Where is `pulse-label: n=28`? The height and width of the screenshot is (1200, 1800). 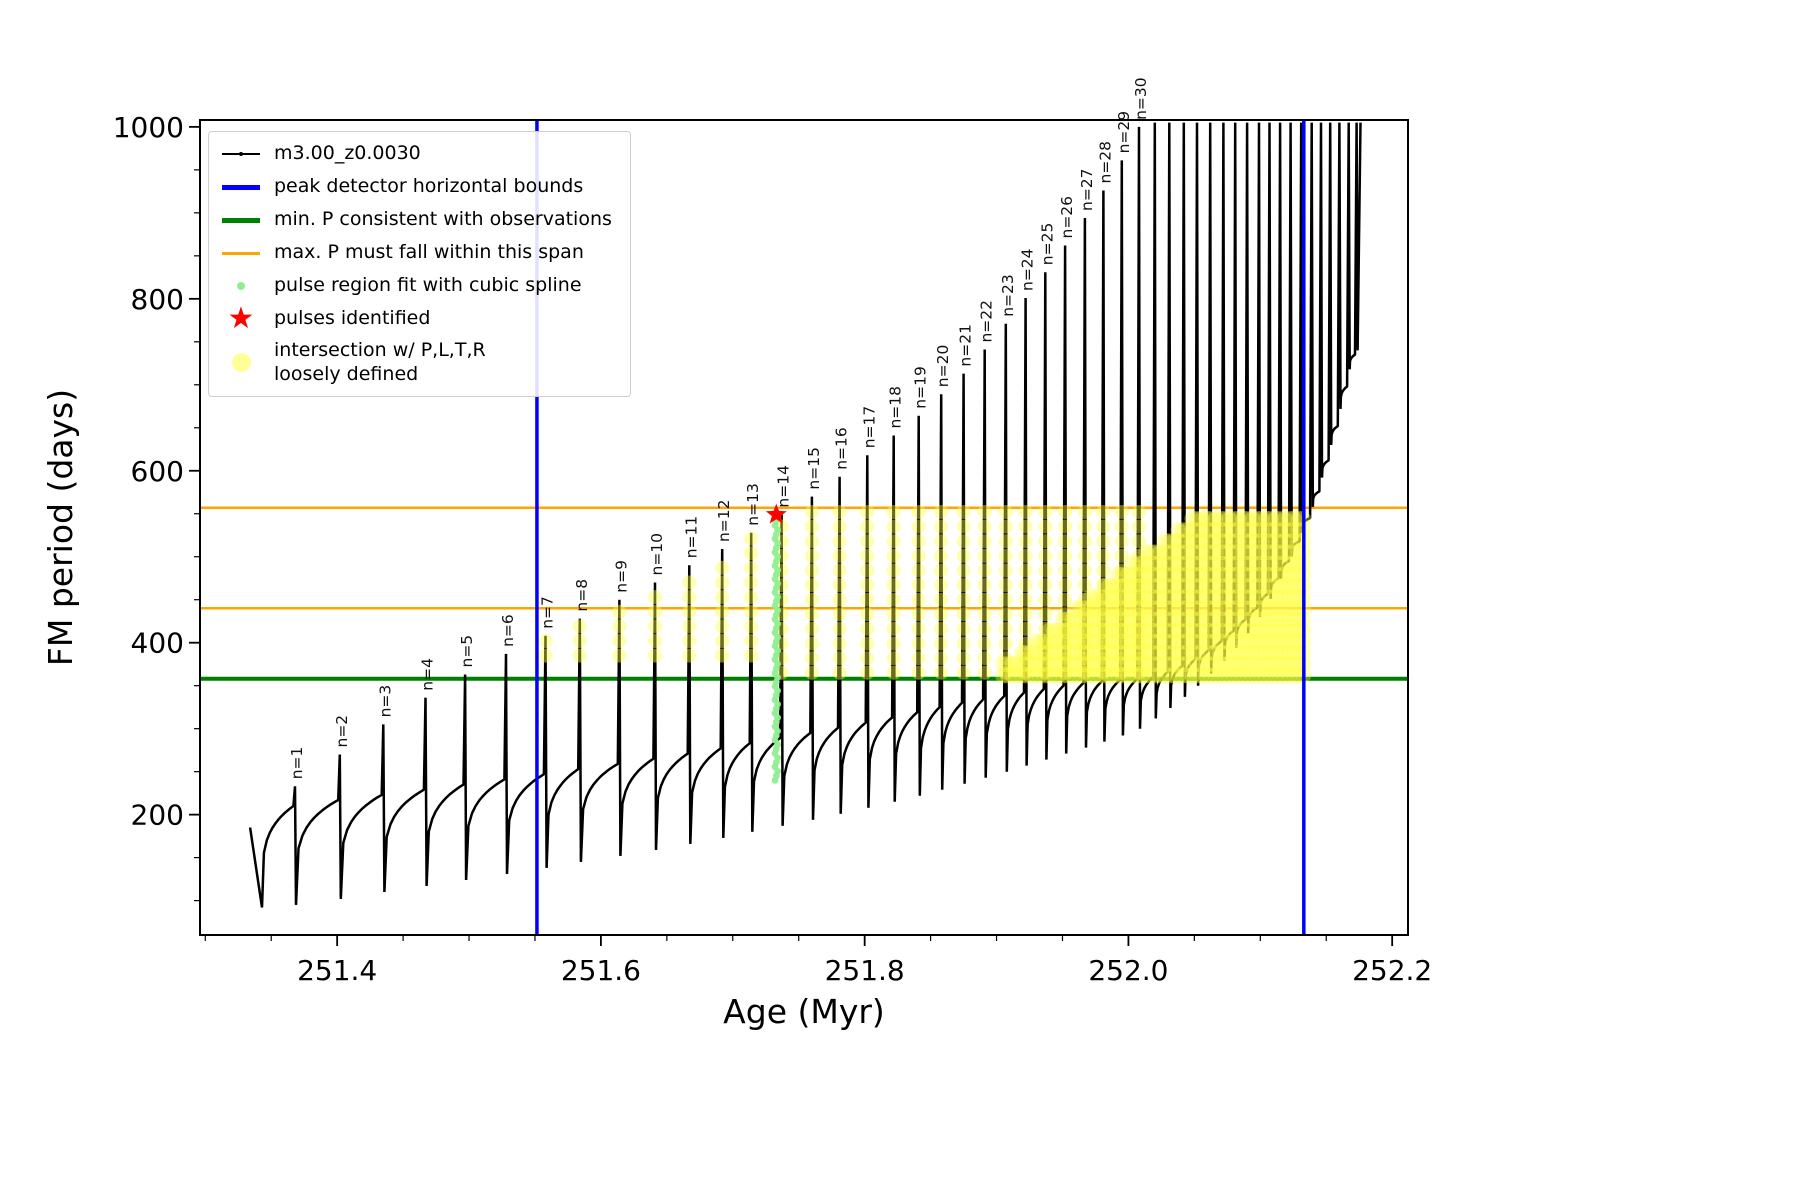
pulse-label: n=28 is located at coordinates (1105, 162).